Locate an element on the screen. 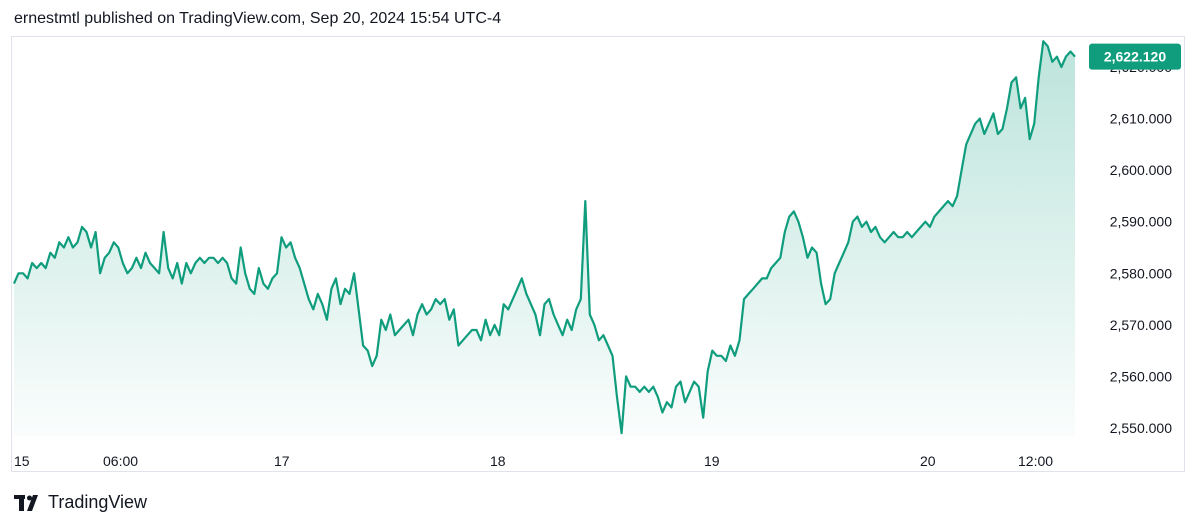 The width and height of the screenshot is (1200, 527). y-tick-label: 2,580.000 is located at coordinates (1141, 273).